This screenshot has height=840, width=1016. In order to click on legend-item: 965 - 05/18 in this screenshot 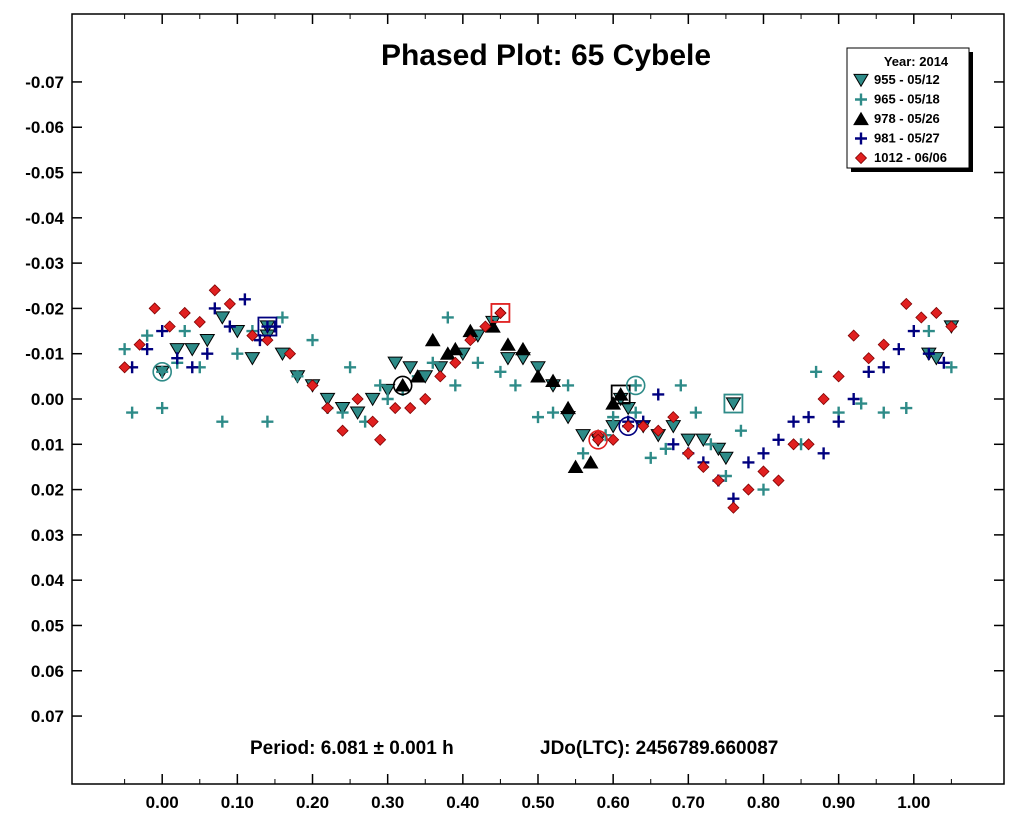, I will do `click(897, 99)`.